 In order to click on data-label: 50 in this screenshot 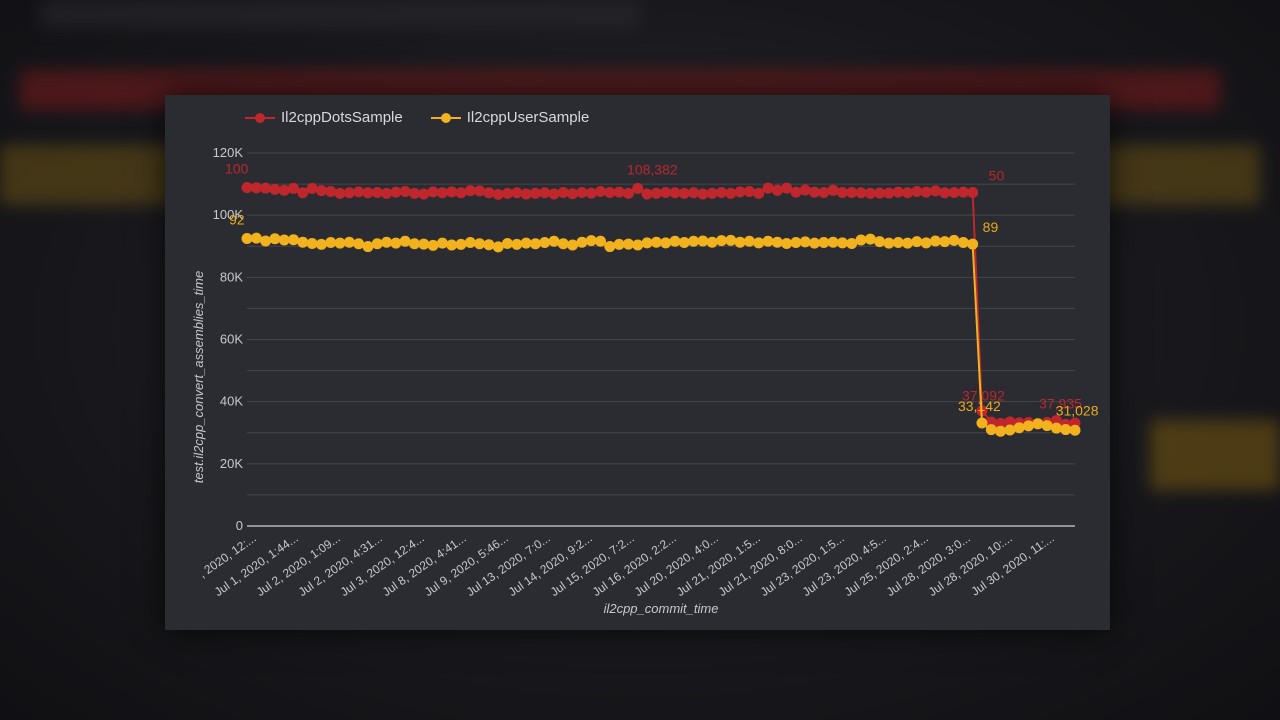, I will do `click(997, 175)`.